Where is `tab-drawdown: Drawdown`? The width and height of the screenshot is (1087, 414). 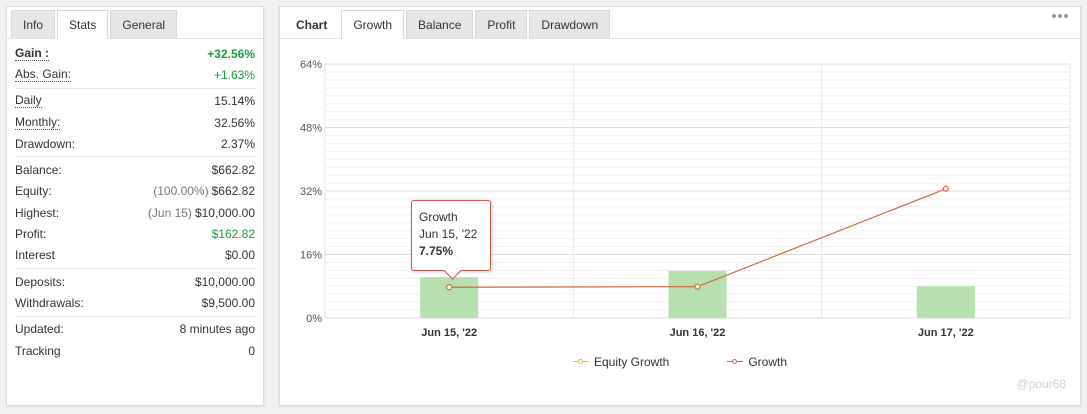 tab-drawdown: Drawdown is located at coordinates (570, 24).